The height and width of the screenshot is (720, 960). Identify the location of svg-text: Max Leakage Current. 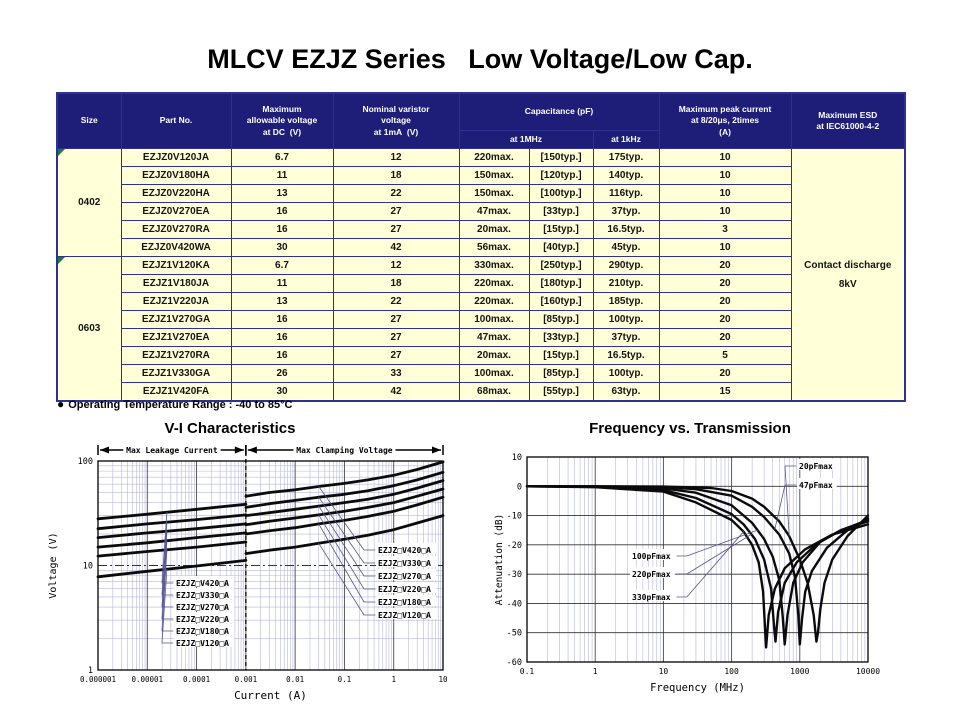
(172, 450).